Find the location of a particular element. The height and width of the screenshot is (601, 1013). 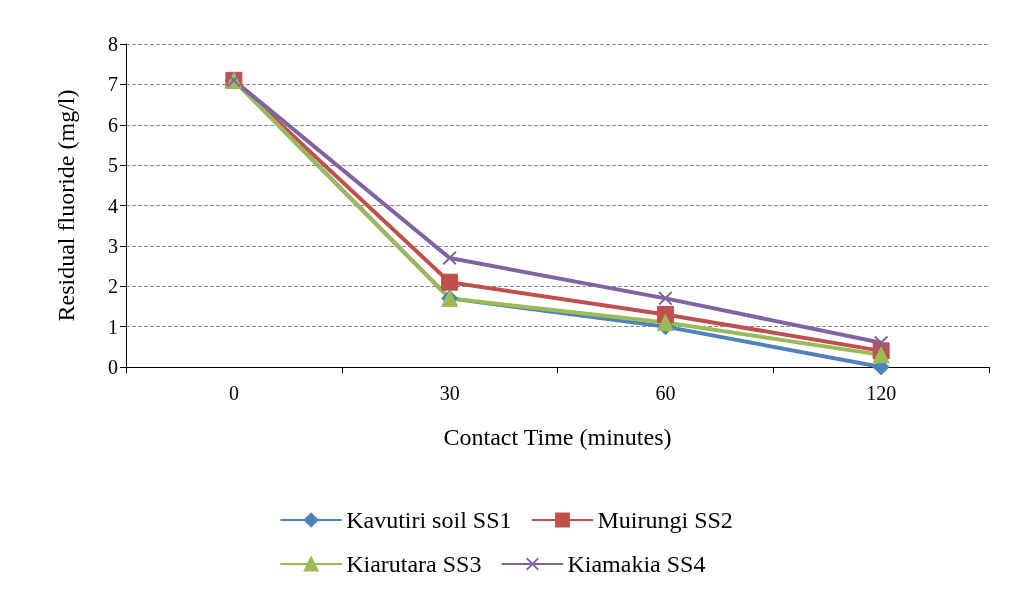

y-tick-label: 1 is located at coordinates (113, 326).